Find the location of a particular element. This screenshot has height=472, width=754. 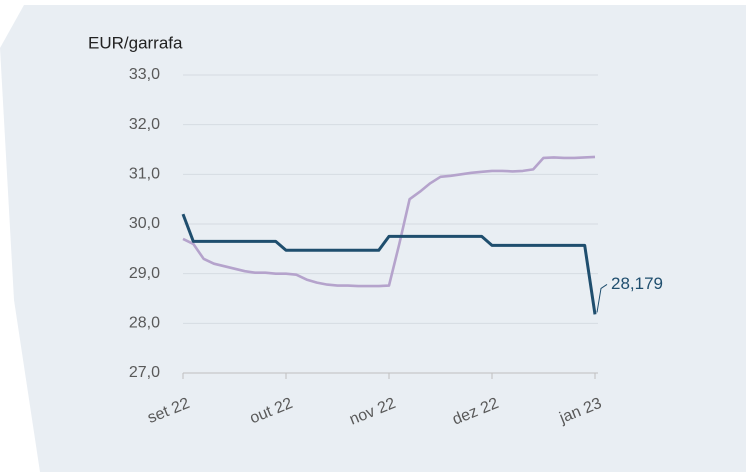

y-tick-label: 27,0 is located at coordinates (144, 372).